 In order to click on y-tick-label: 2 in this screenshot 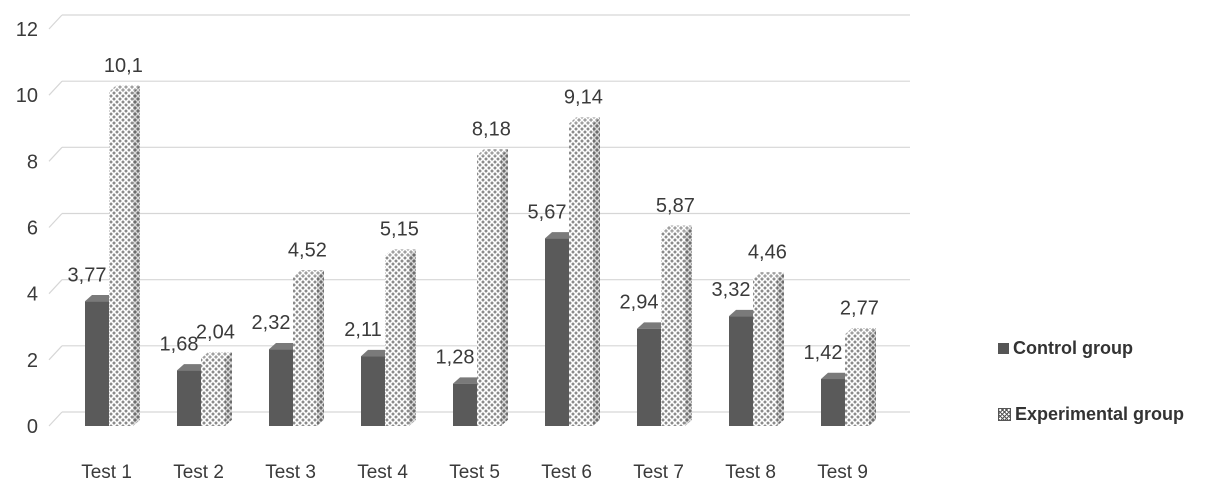, I will do `click(32, 361)`.